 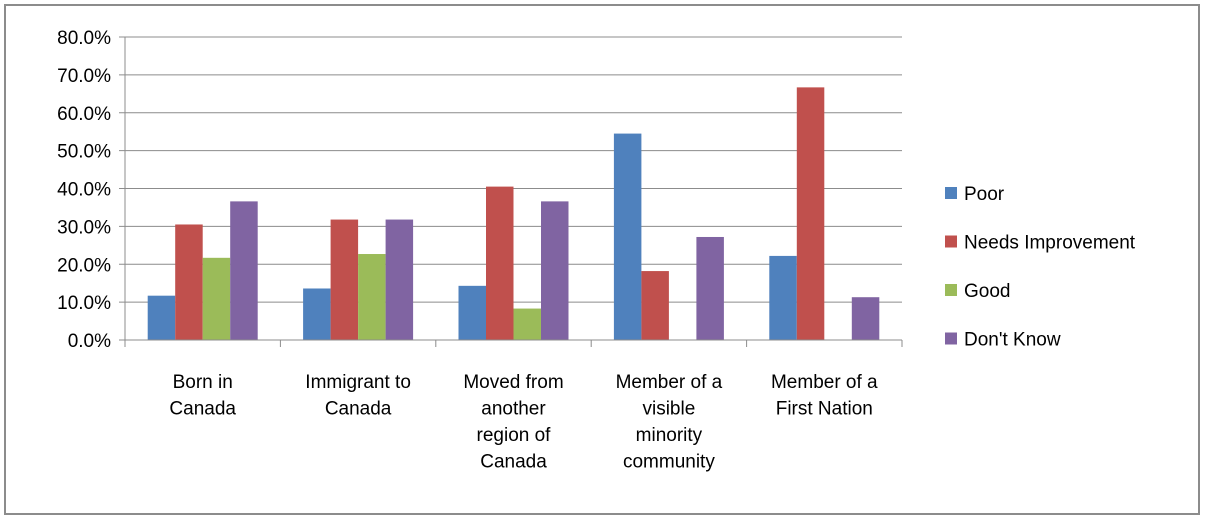 I want to click on y-tick-label: 40.0%, so click(x=84, y=190).